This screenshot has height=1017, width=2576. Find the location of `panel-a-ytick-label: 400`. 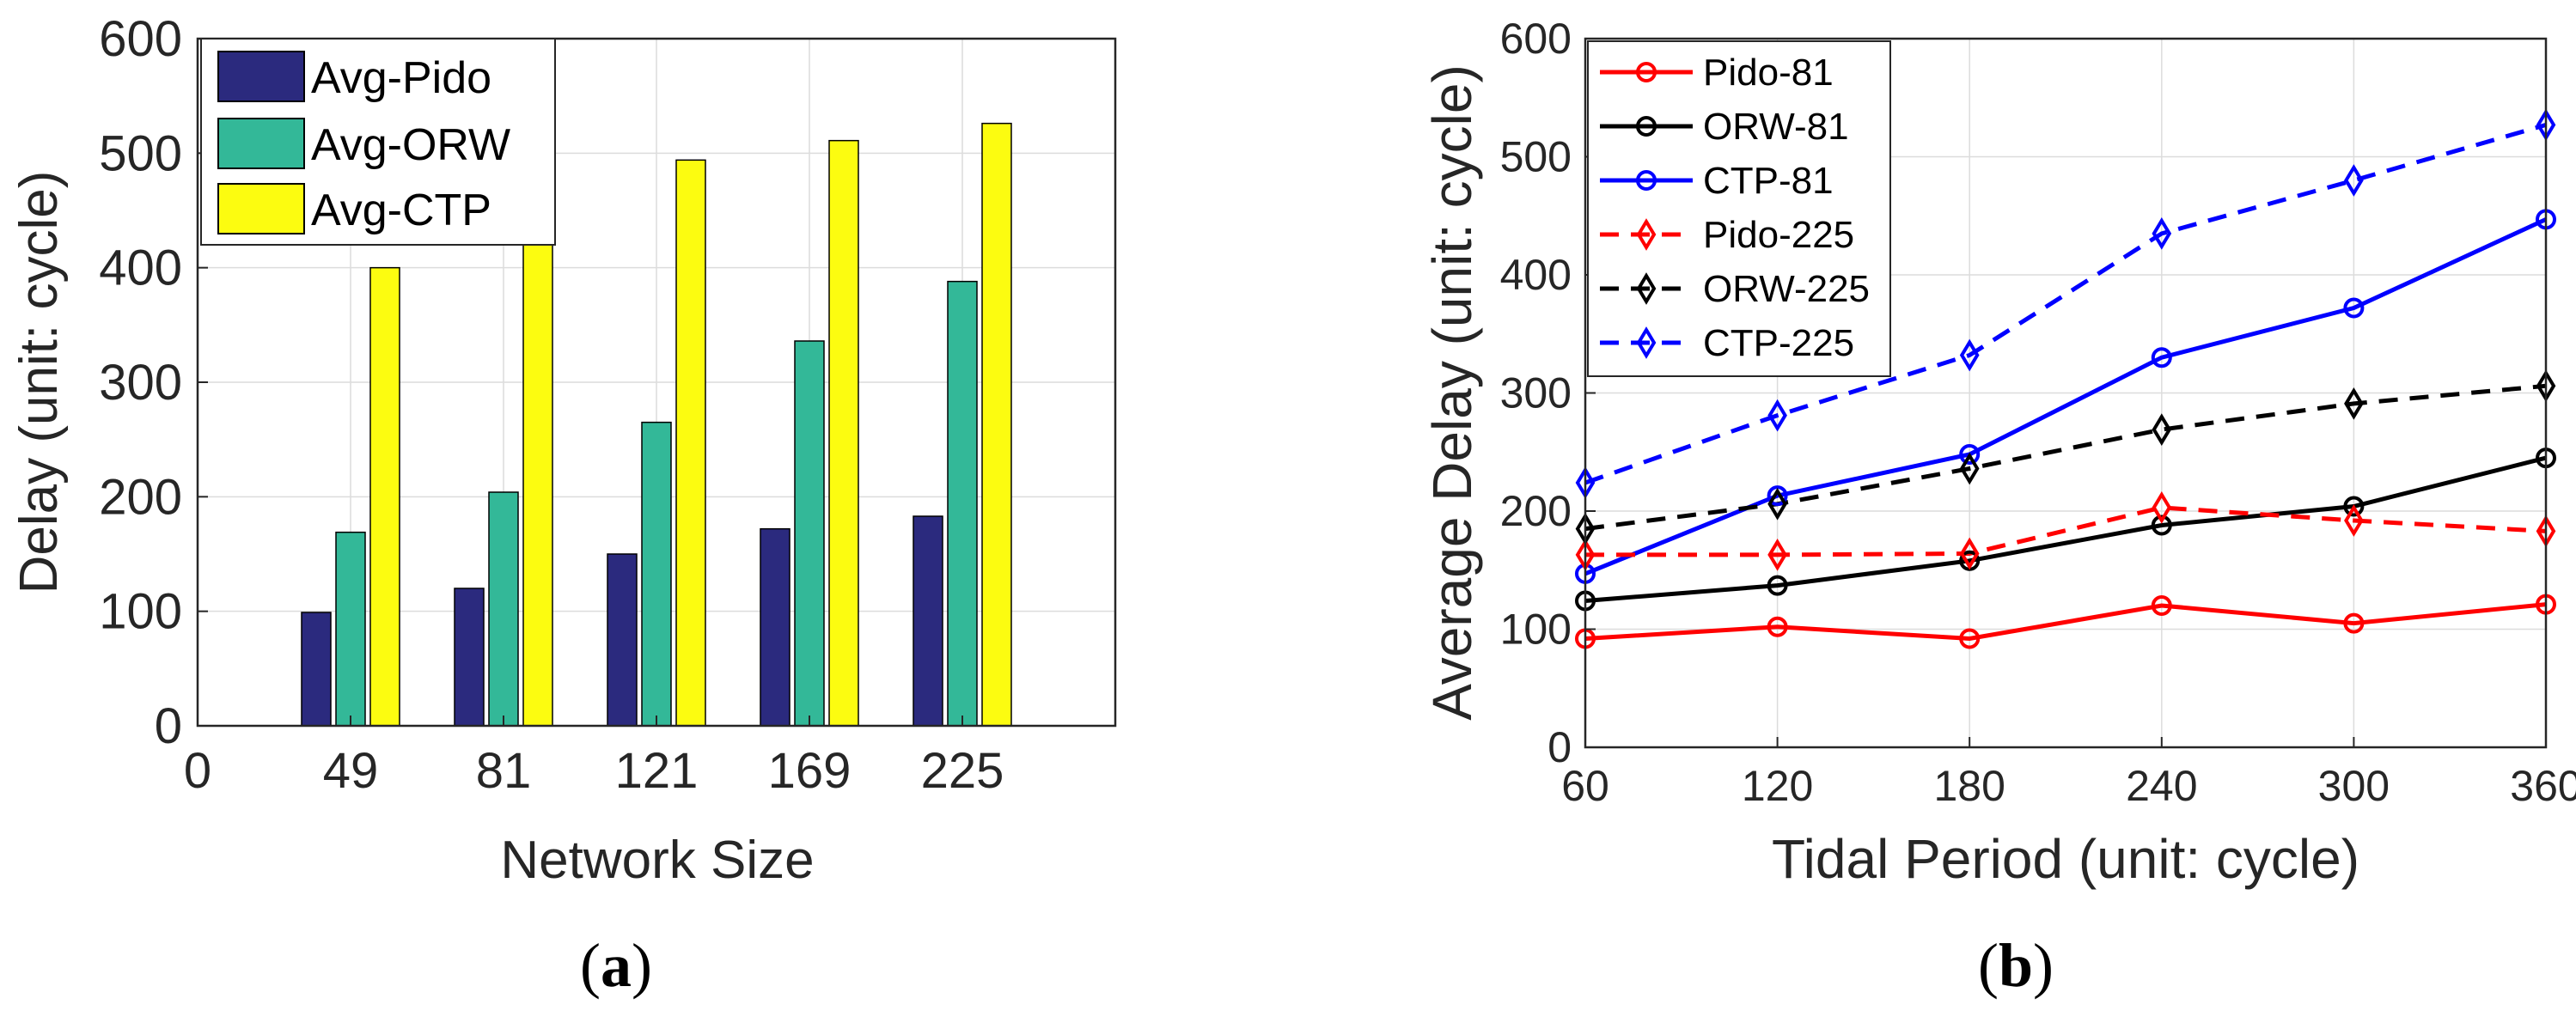

panel-a-ytick-label: 400 is located at coordinates (140, 268).